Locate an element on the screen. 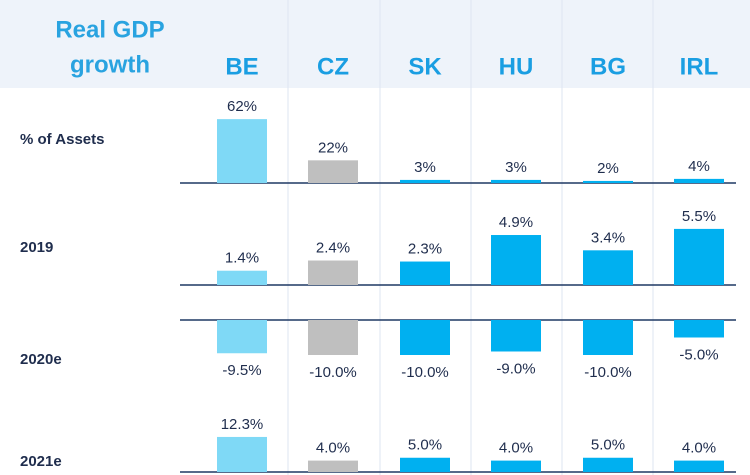 The width and height of the screenshot is (750, 475). value-label: 4.9% is located at coordinates (516, 222).